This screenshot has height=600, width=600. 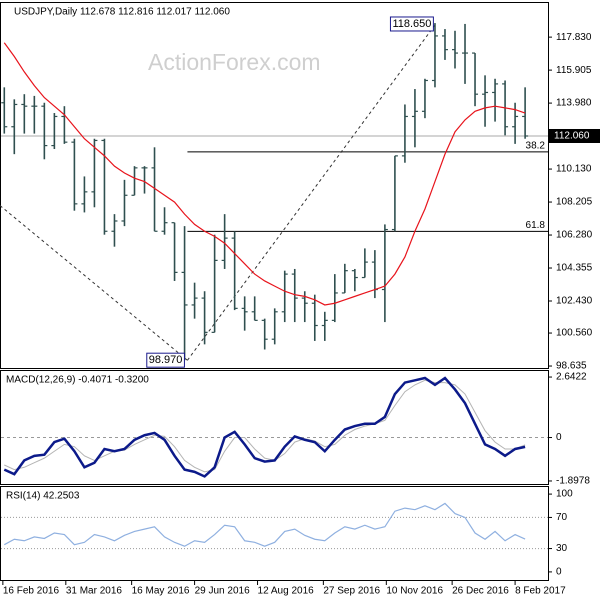 I want to click on last-price-box, so click(x=574, y=135).